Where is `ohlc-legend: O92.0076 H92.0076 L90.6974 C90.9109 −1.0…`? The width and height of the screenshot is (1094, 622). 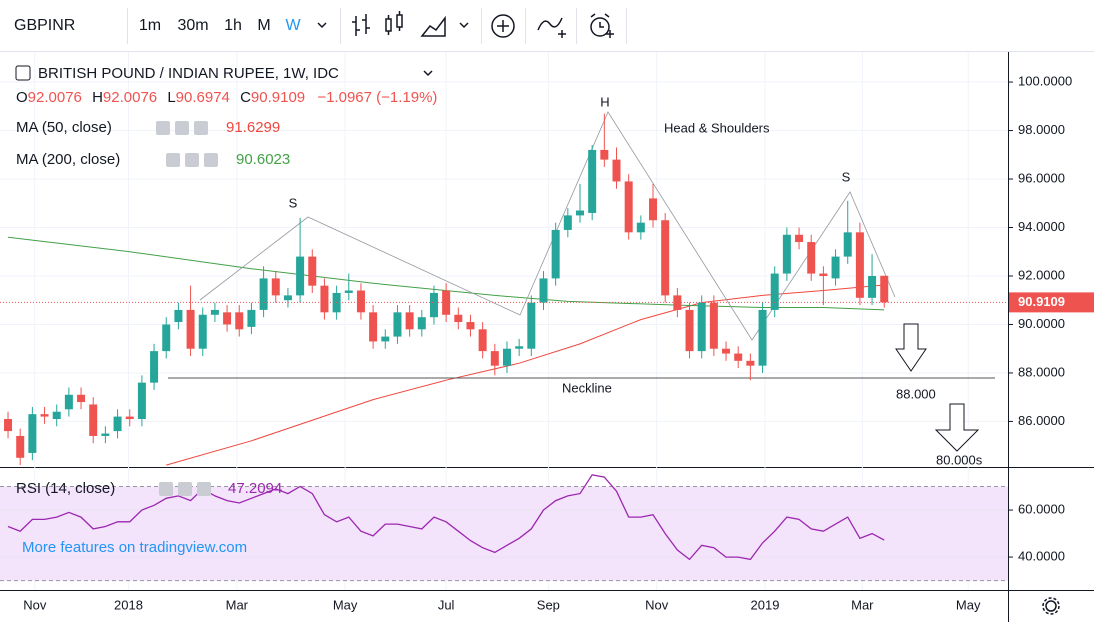
ohlc-legend: O92.0076 H92.0076 L90.6974 C90.9109 −1.0… is located at coordinates (226, 97).